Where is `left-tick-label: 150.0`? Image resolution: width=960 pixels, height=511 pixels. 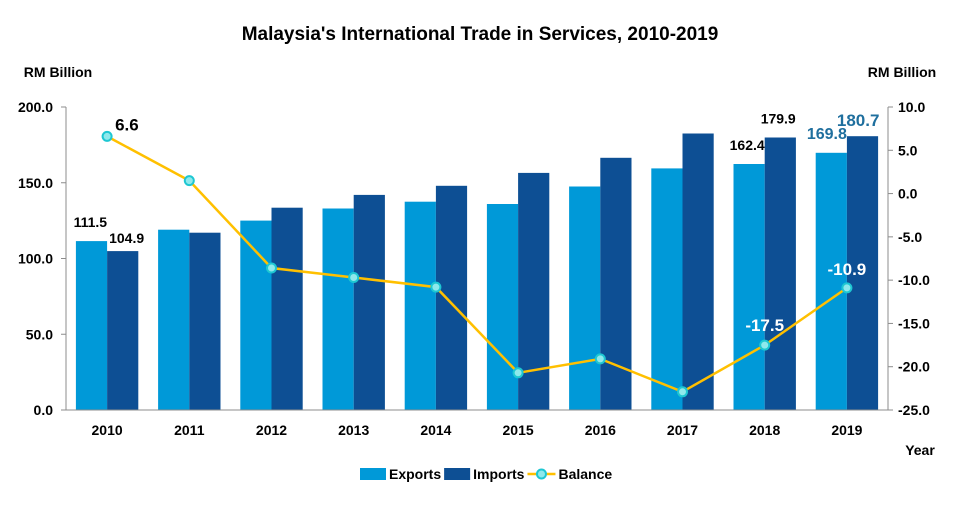
left-tick-label: 150.0 is located at coordinates (35, 183).